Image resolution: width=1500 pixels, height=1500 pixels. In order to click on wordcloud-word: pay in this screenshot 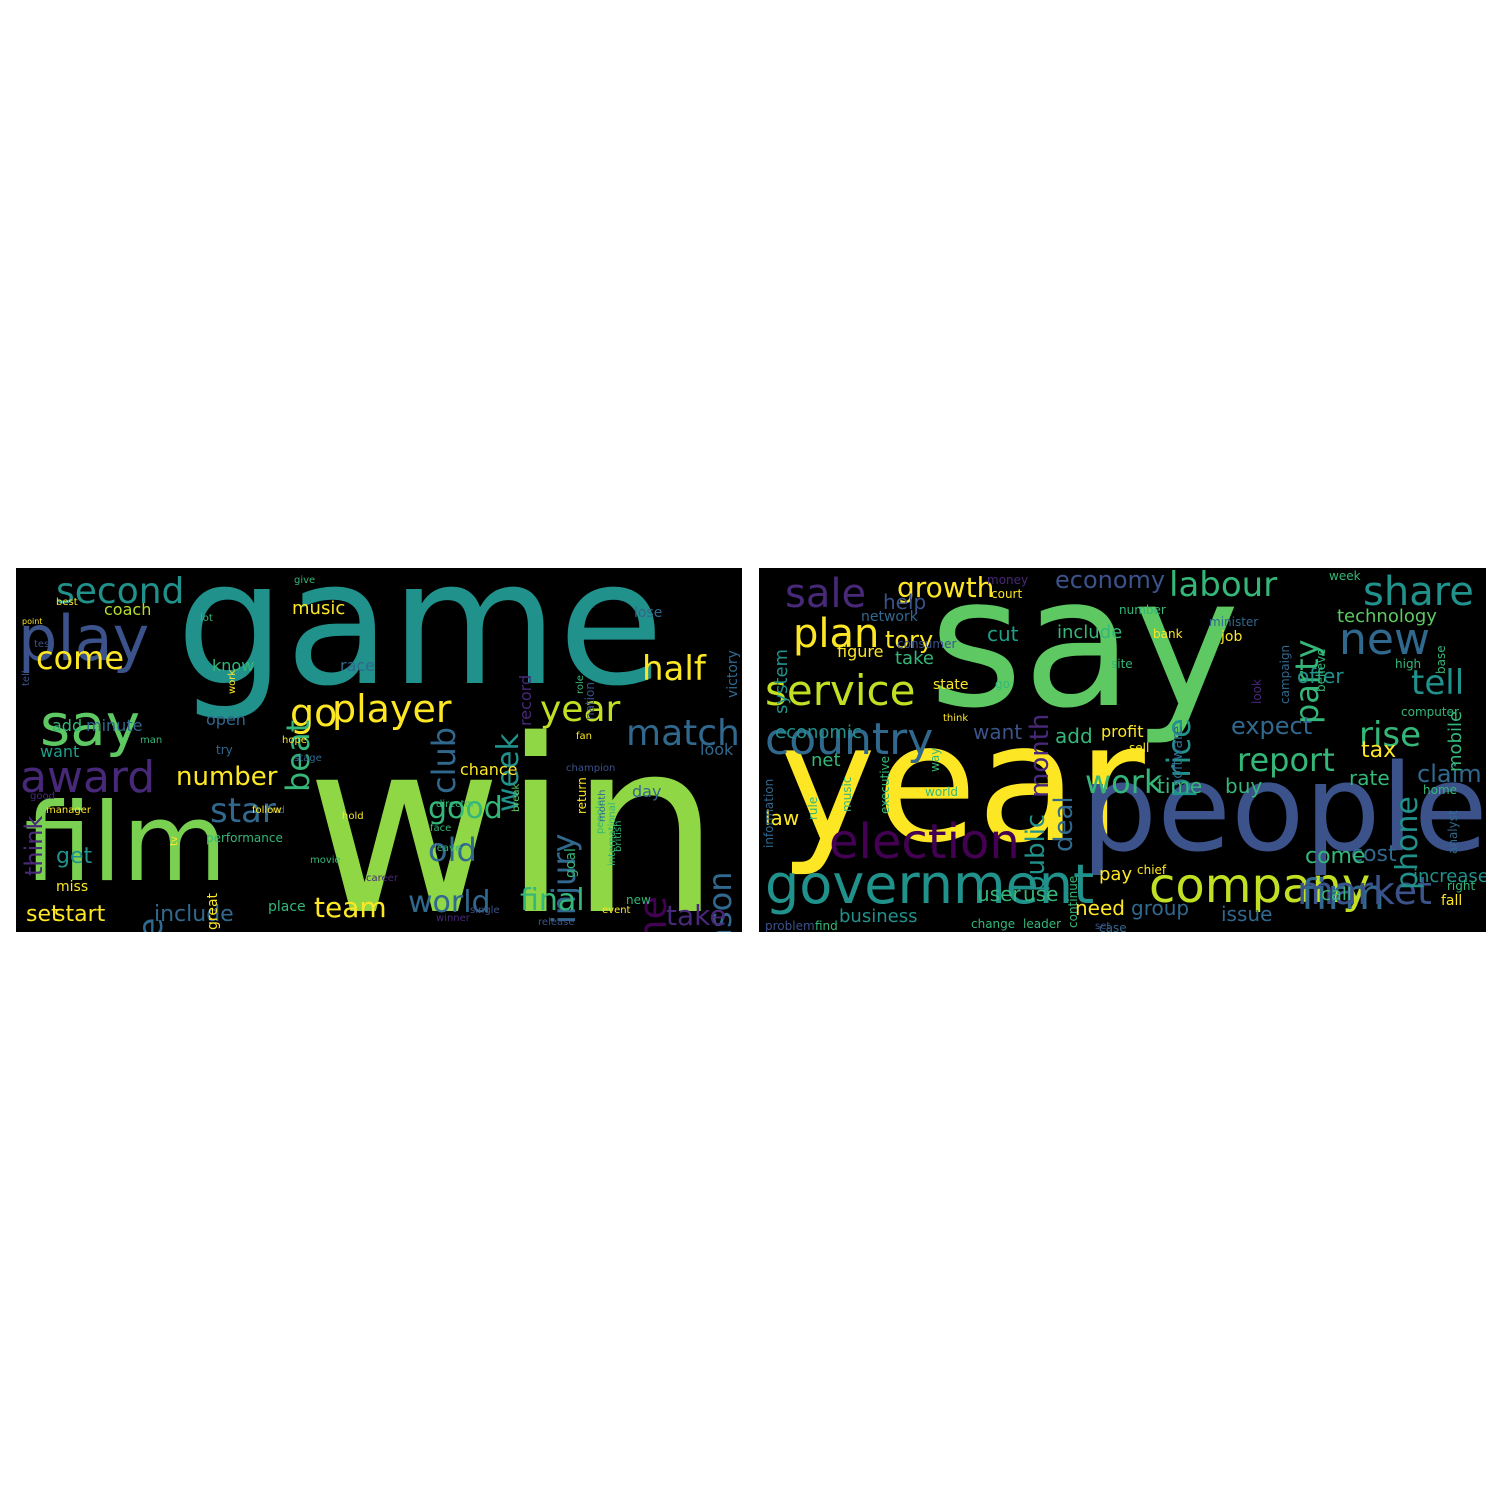, I will do `click(1116, 874)`.